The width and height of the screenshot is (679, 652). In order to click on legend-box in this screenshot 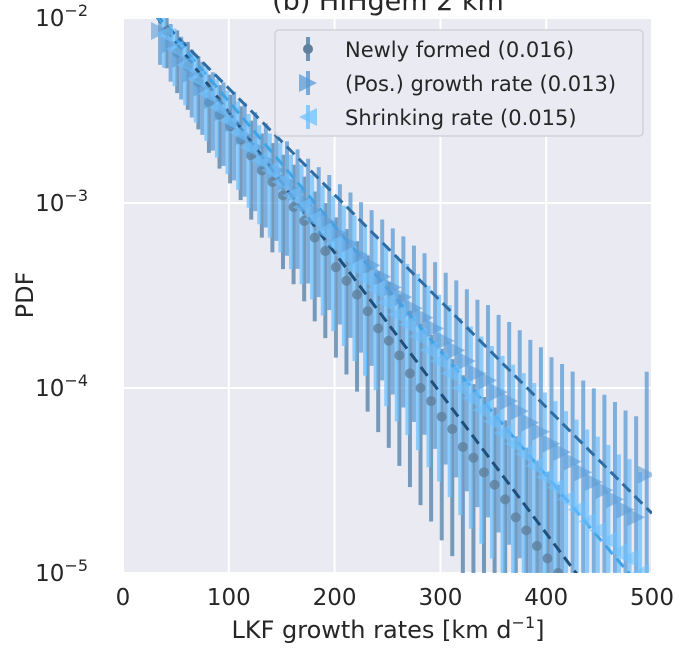, I will do `click(459, 83)`.